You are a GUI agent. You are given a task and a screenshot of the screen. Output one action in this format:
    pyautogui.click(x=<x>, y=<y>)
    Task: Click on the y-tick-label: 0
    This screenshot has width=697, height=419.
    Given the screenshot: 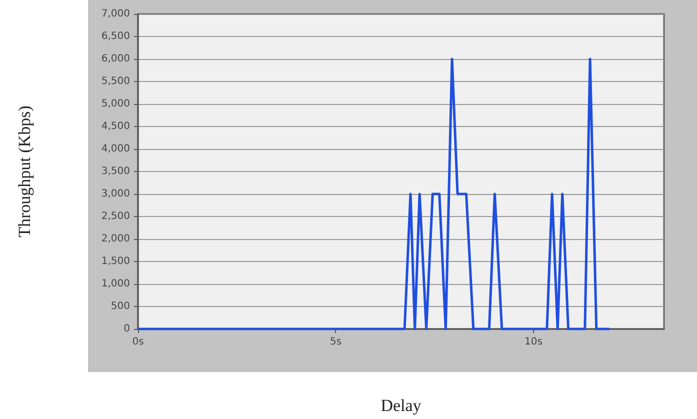 What is the action you would take?
    pyautogui.click(x=127, y=329)
    